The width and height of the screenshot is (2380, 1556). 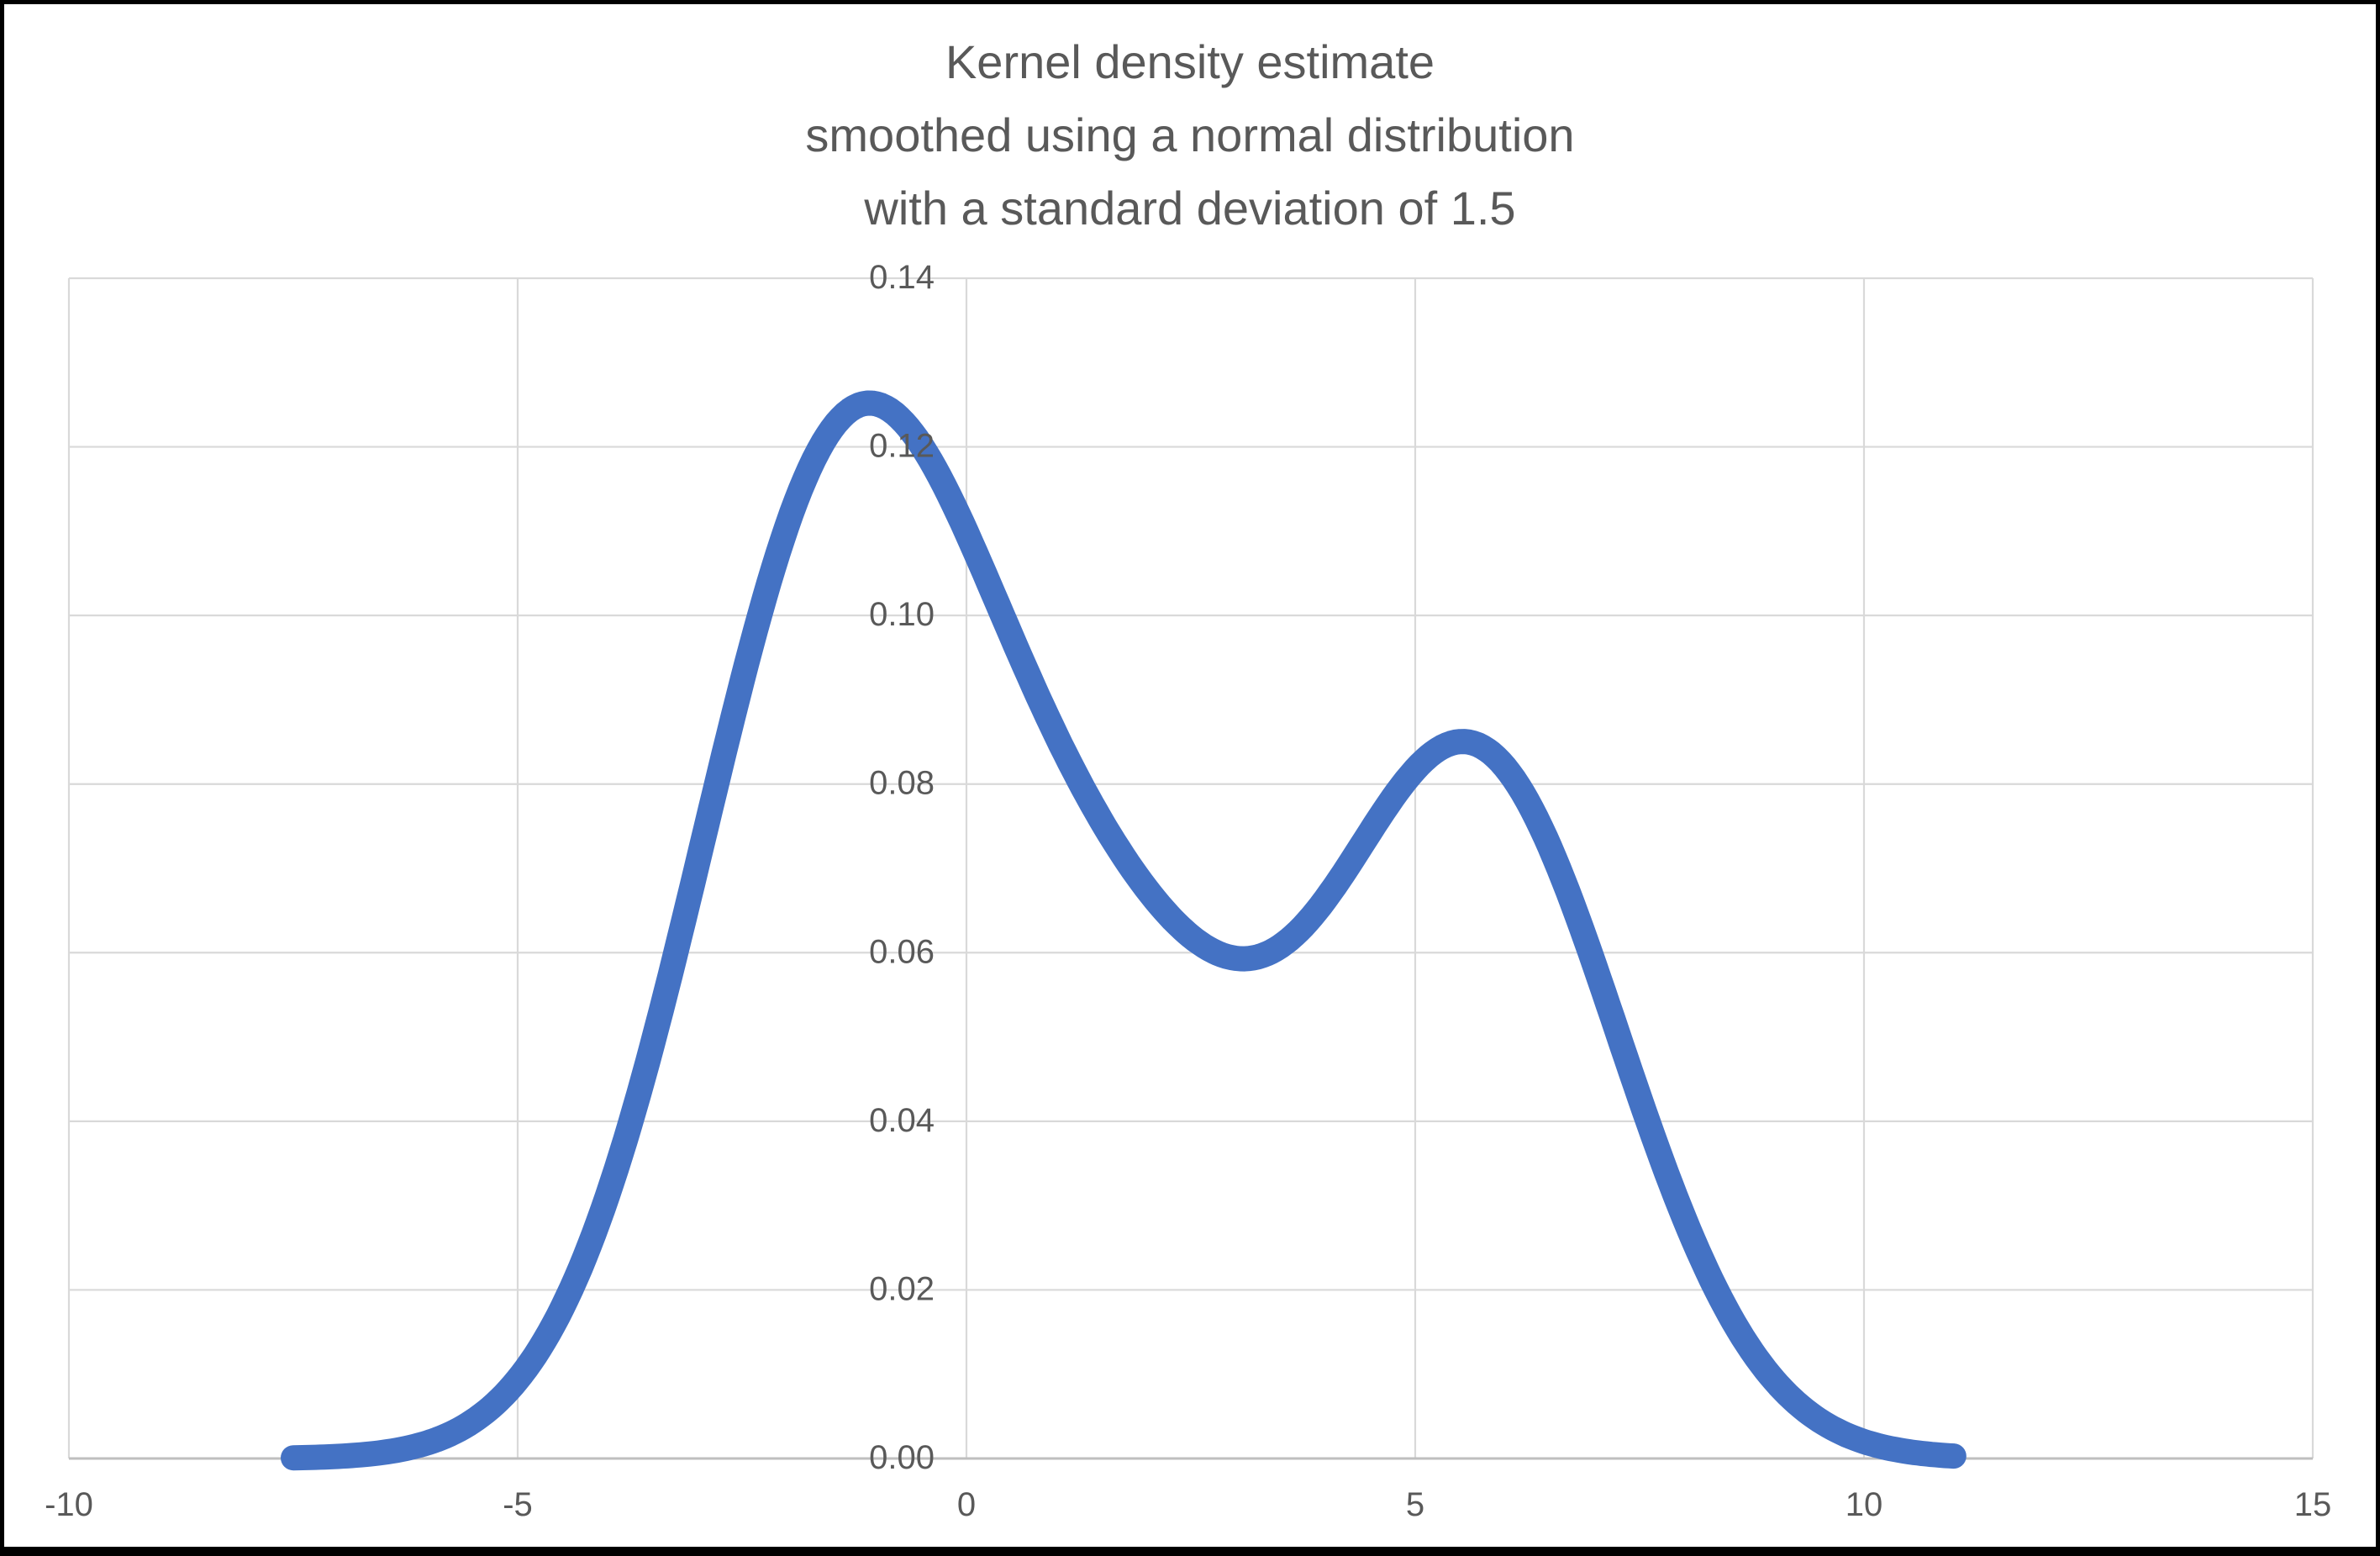 What do you see at coordinates (1865, 1504) in the screenshot?
I see `x-axis-tick-label: 10` at bounding box center [1865, 1504].